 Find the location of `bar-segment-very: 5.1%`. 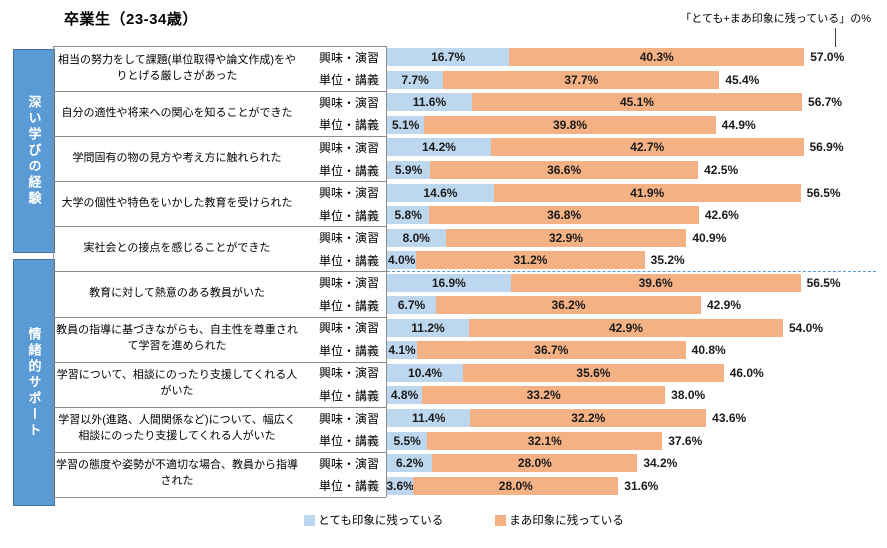

bar-segment-very: 5.1% is located at coordinates (406, 124).